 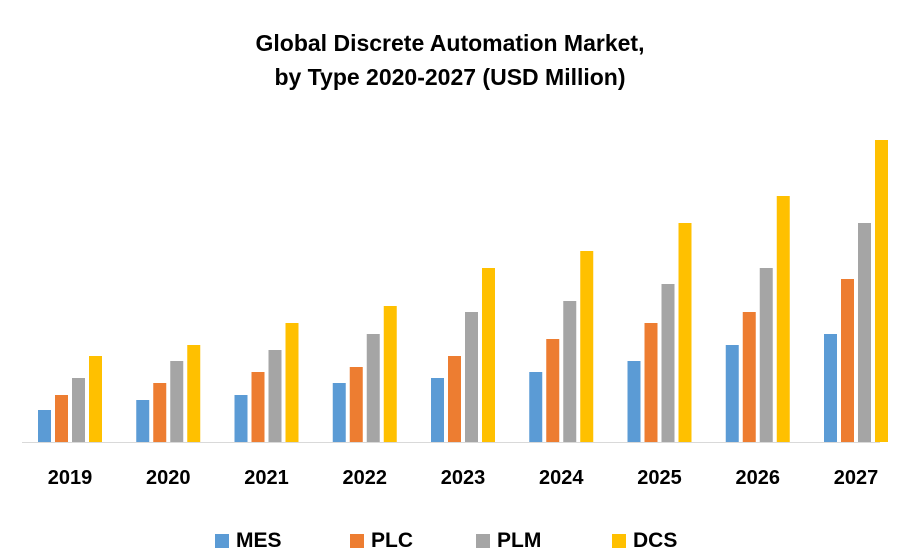 What do you see at coordinates (450, 43) in the screenshot?
I see `chart-title-line-1: Global Discrete Automation Market,` at bounding box center [450, 43].